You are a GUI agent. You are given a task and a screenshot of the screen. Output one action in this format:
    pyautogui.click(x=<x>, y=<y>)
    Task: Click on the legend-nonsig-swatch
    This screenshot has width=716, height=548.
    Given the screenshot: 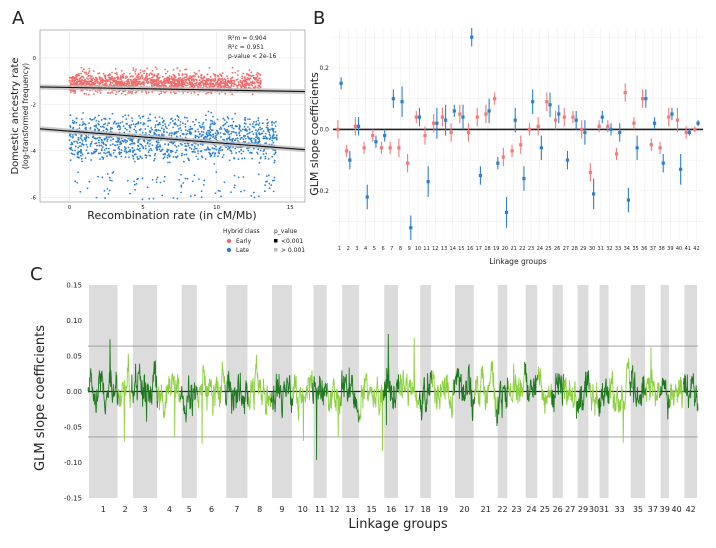 What is the action you would take?
    pyautogui.click(x=276, y=250)
    